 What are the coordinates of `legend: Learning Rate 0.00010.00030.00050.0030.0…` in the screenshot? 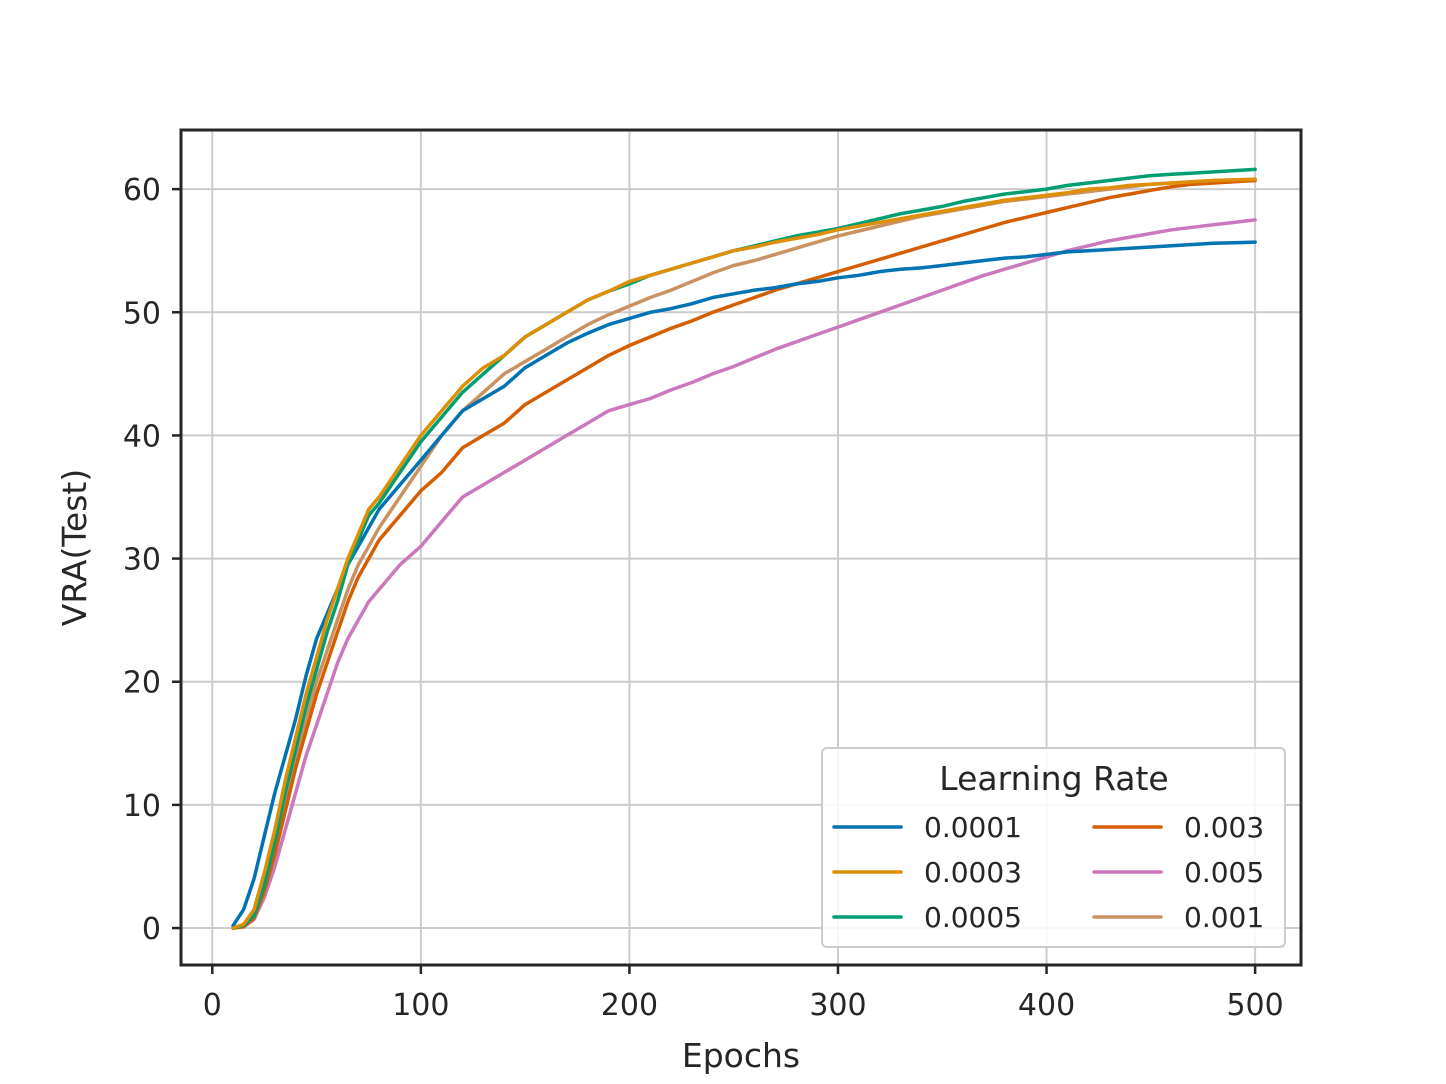 It's located at (1053, 847).